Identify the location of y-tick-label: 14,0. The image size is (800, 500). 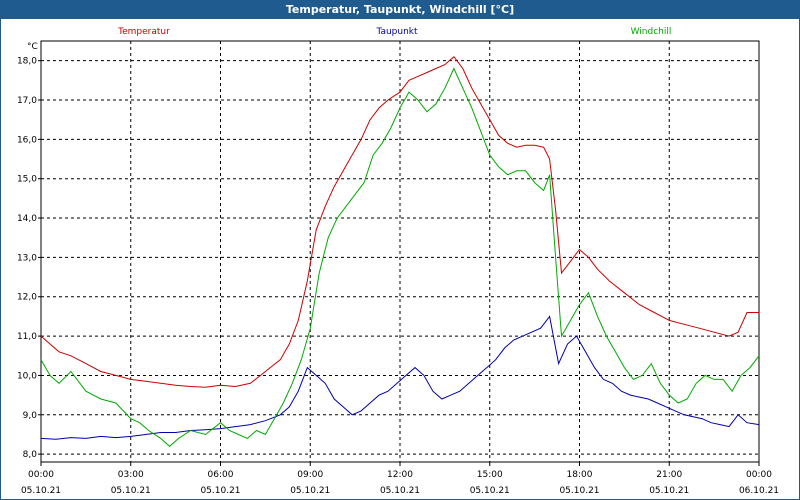
(27, 219).